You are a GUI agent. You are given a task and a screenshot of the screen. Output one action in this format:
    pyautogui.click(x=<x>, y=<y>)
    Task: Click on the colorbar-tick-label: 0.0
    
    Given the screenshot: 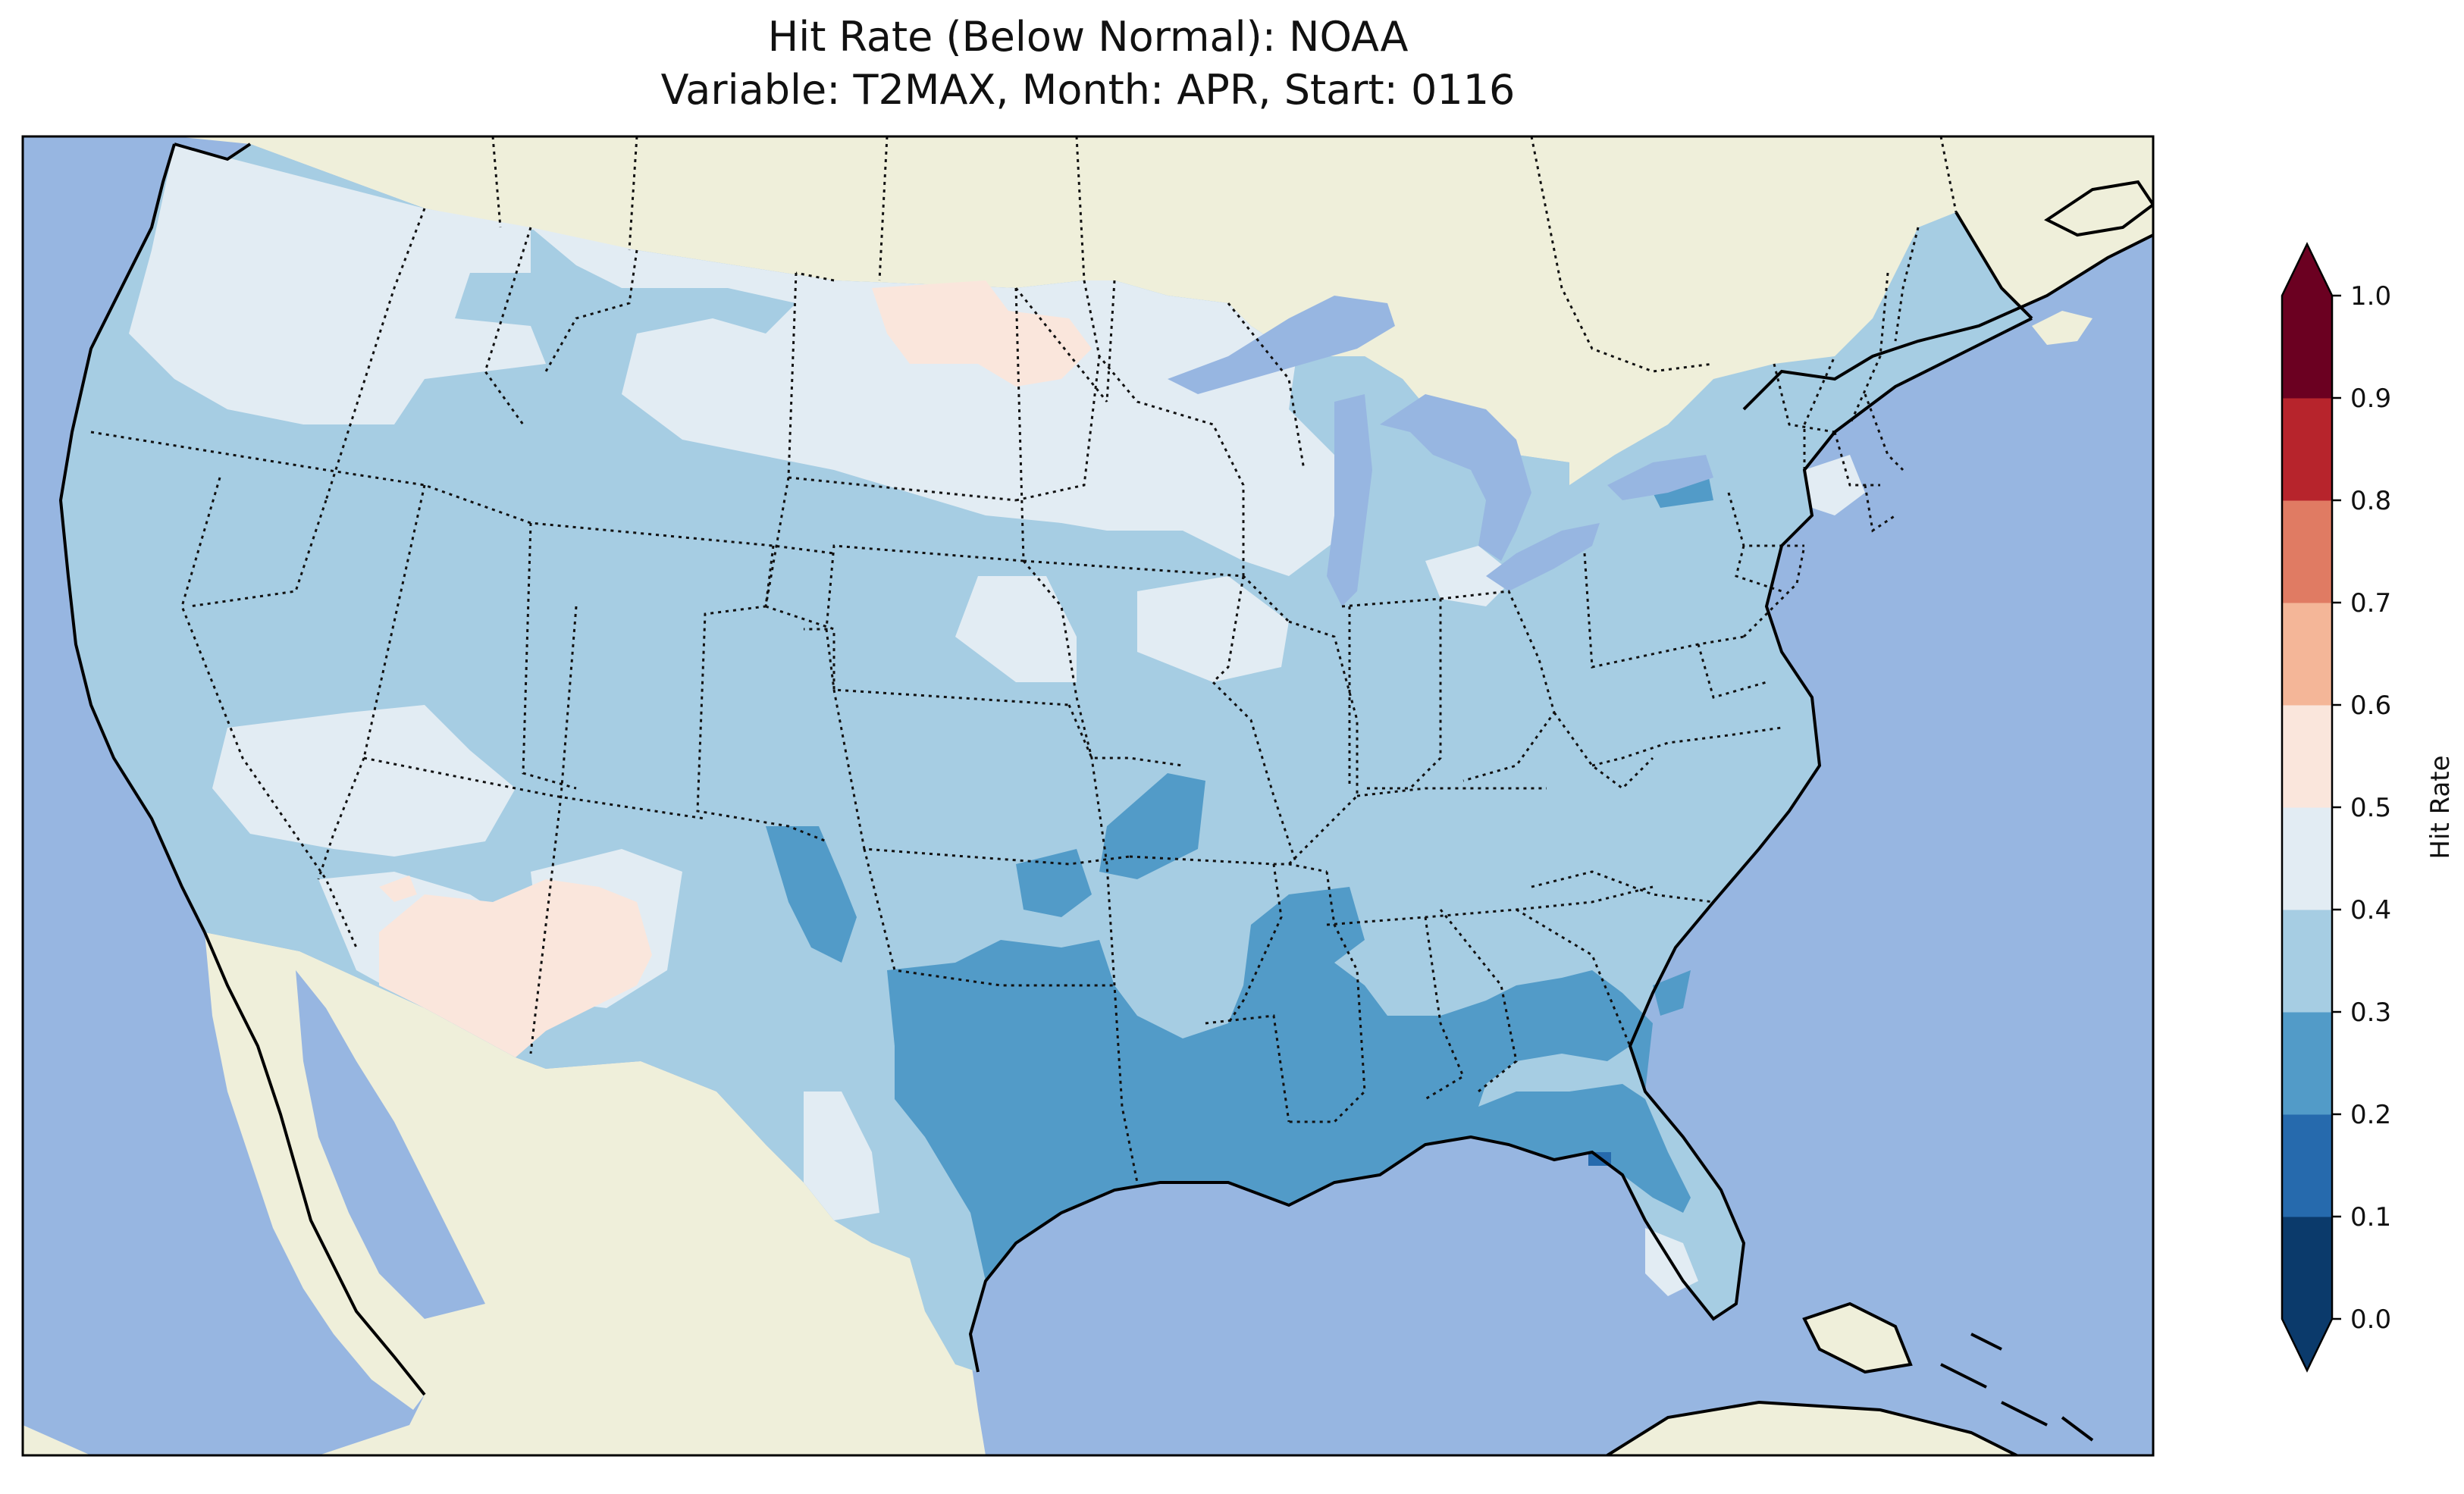 What is the action you would take?
    pyautogui.click(x=2370, y=1320)
    